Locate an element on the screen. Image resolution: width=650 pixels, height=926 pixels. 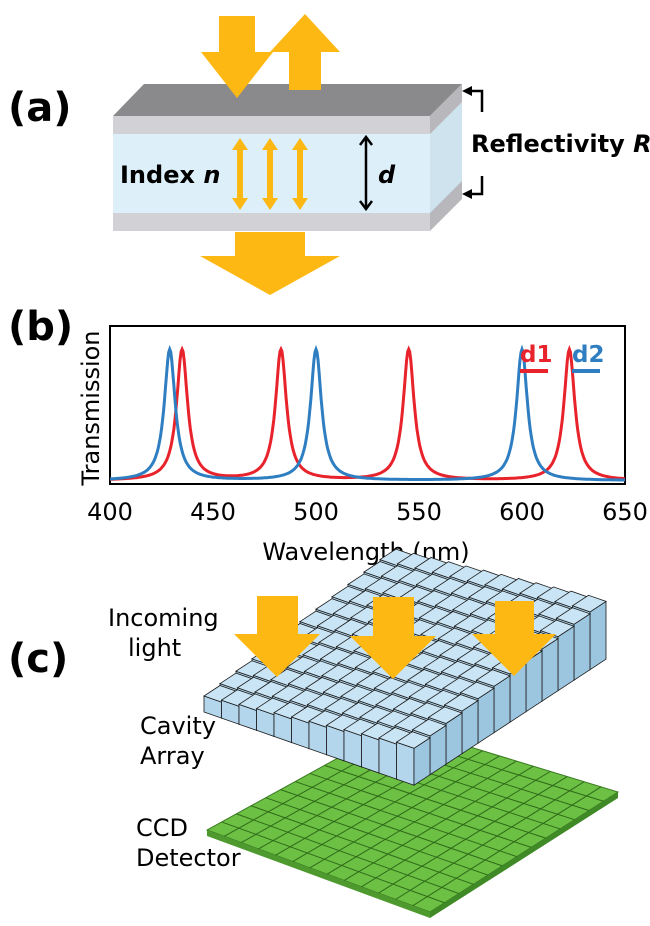
x-tick-label: 550 is located at coordinates (419, 512).